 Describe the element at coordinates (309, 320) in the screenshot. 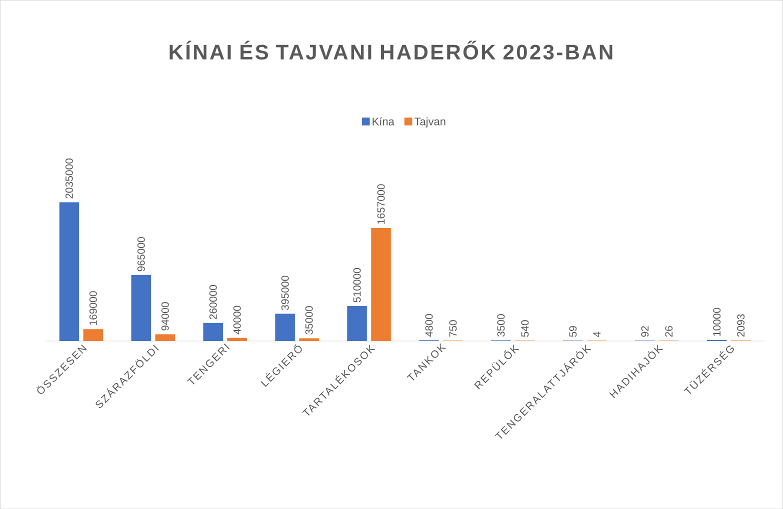

I see `data-label: 35000` at that location.